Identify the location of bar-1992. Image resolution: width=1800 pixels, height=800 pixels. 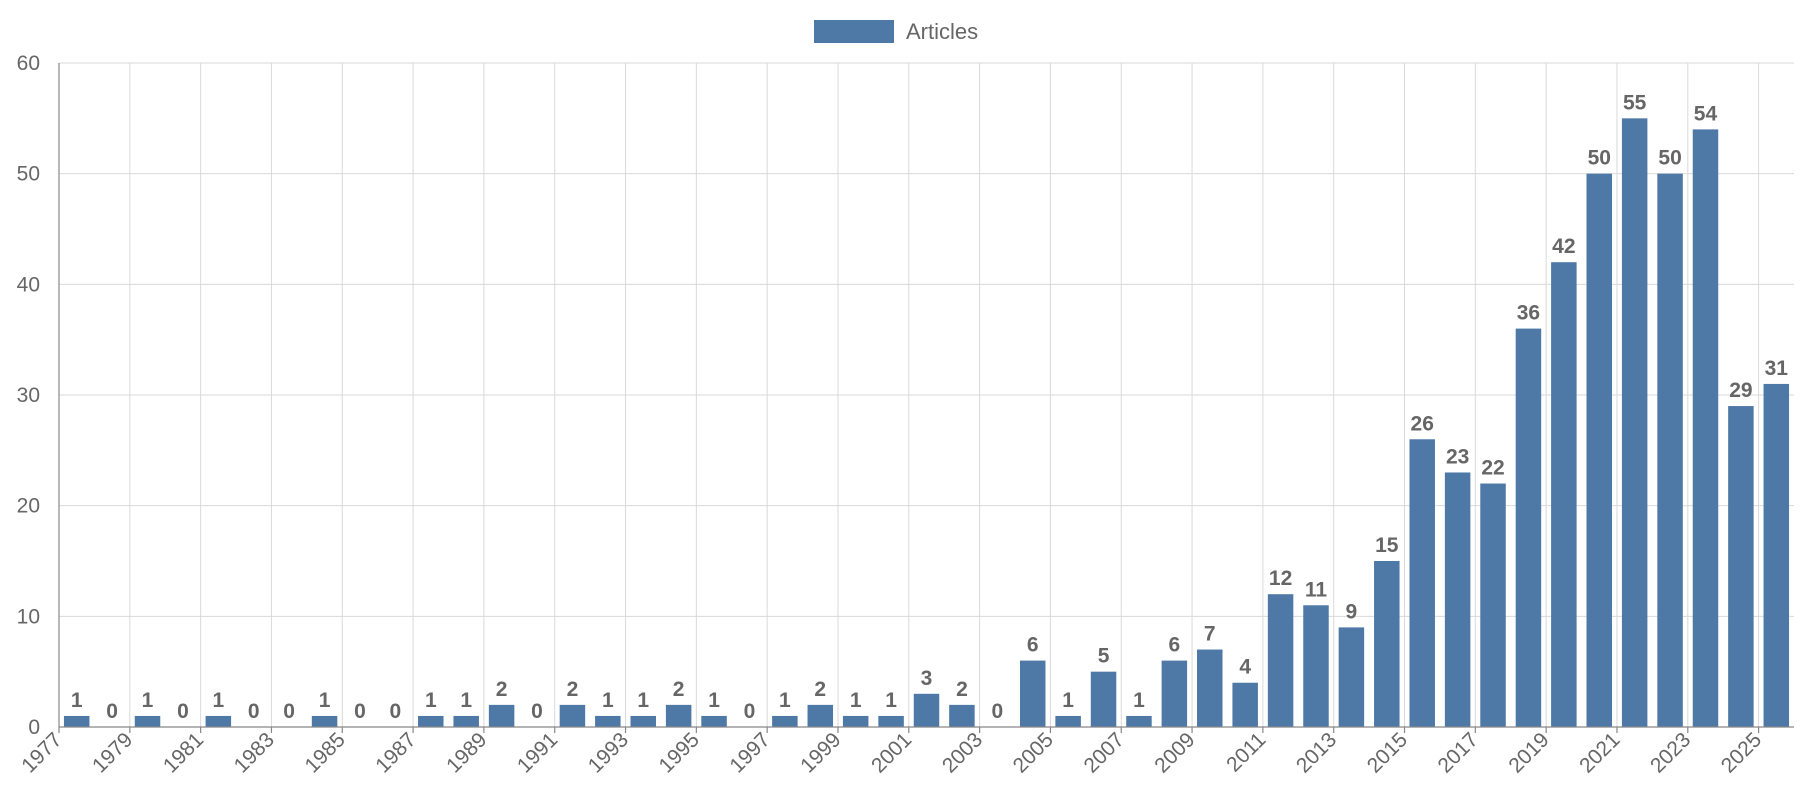
(608, 721).